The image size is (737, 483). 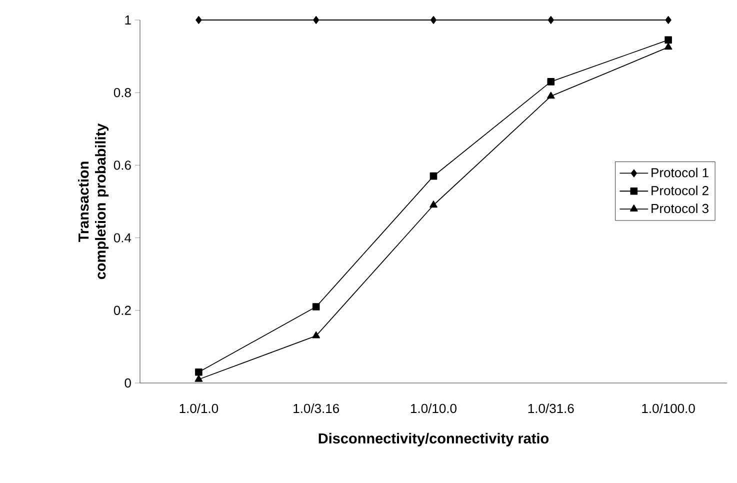 I want to click on y-tick-label: 0.8, so click(x=122, y=93).